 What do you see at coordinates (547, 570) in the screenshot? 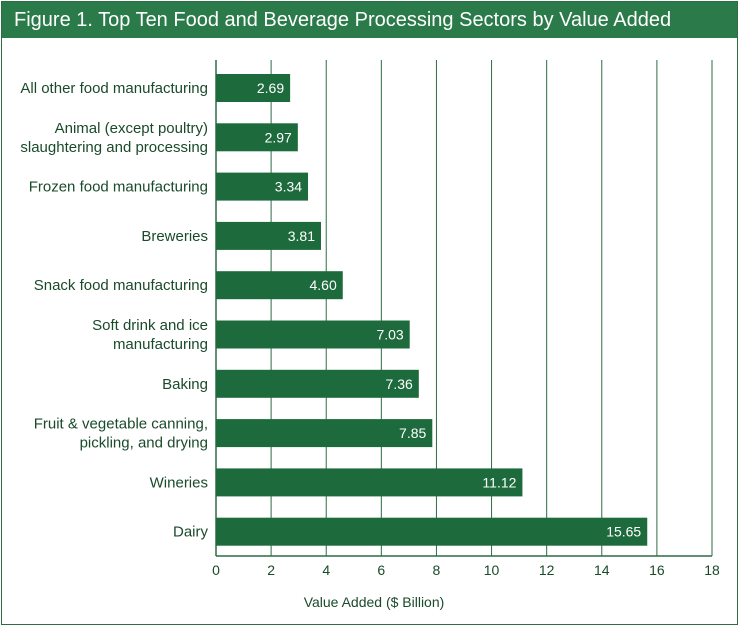
I see `x-tick-label: 12` at bounding box center [547, 570].